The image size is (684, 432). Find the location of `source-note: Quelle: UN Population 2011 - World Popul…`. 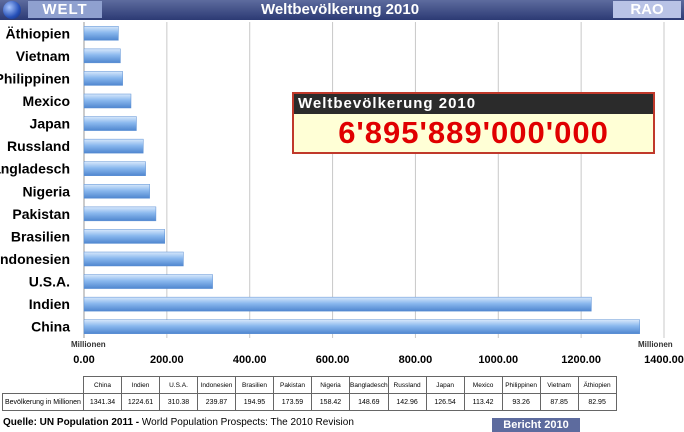

source-note: Quelle: UN Population 2011 - World Popul… is located at coordinates (178, 422).